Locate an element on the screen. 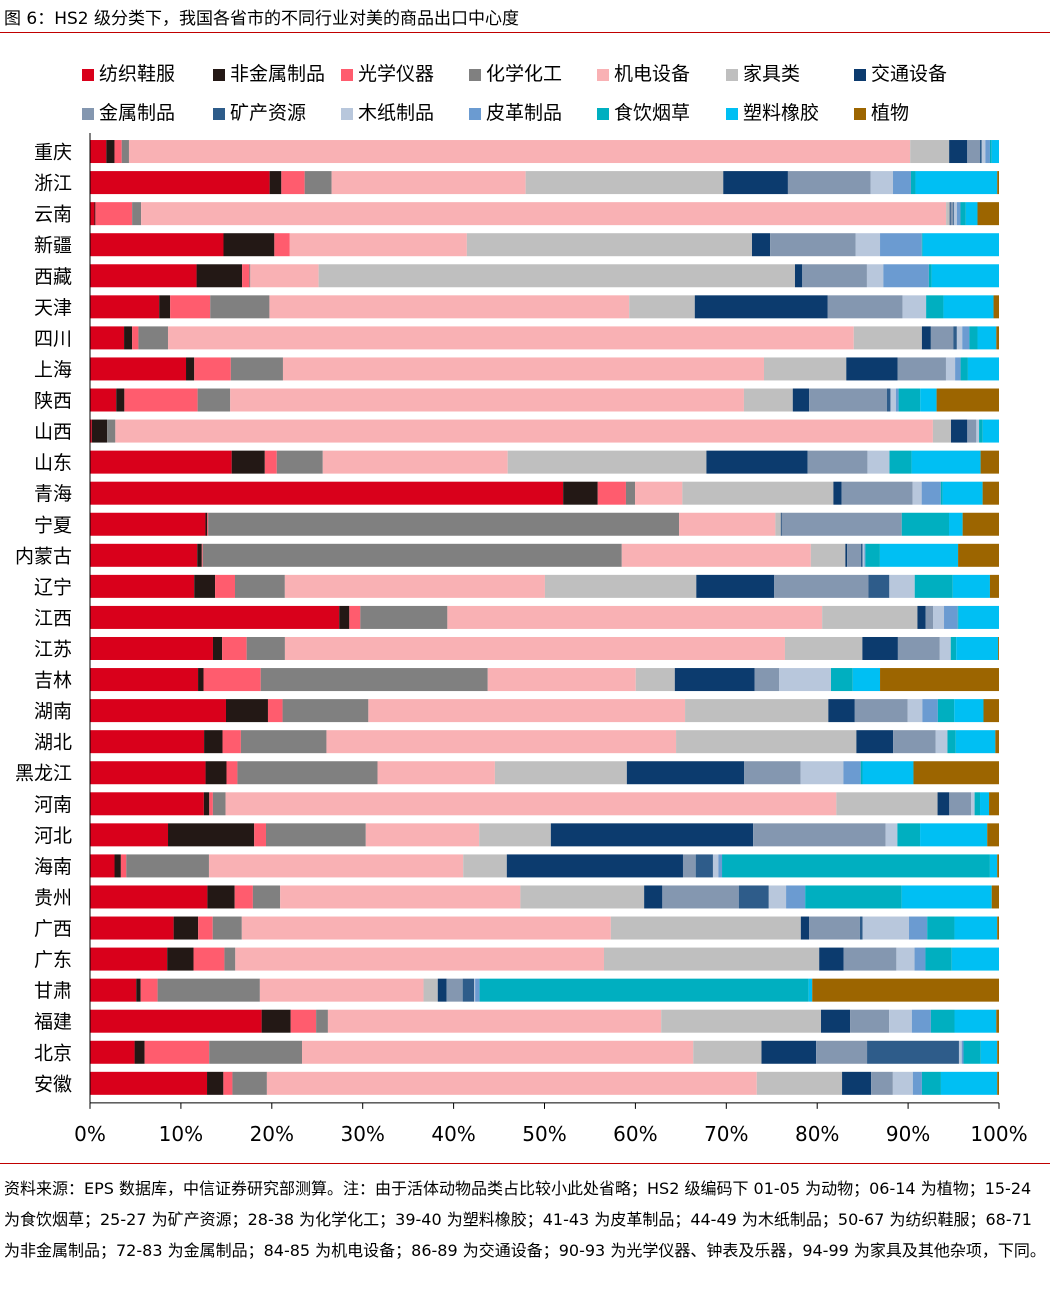  x-tick-label: 100% is located at coordinates (998, 1134).